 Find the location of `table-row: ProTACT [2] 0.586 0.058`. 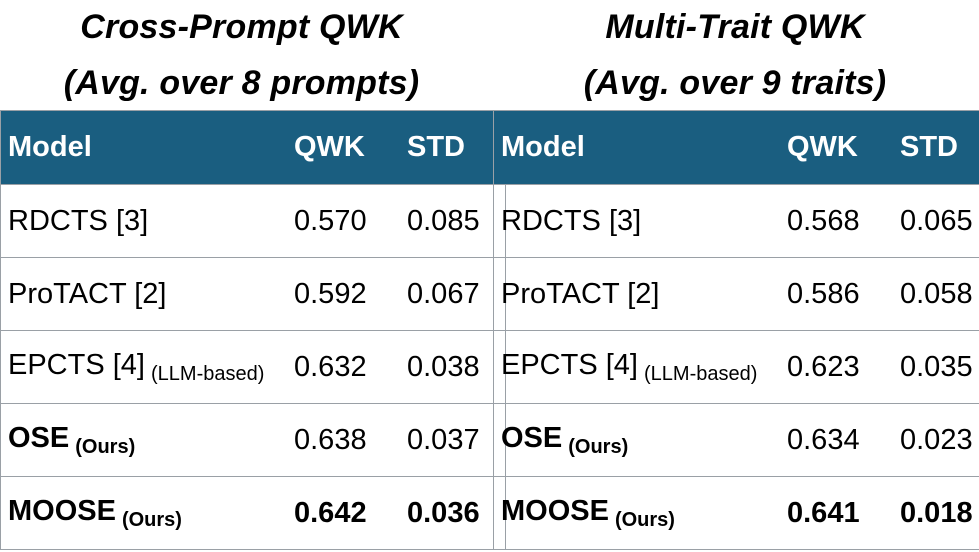

table-row: ProTACT [2] 0.586 0.058 is located at coordinates (736, 294).